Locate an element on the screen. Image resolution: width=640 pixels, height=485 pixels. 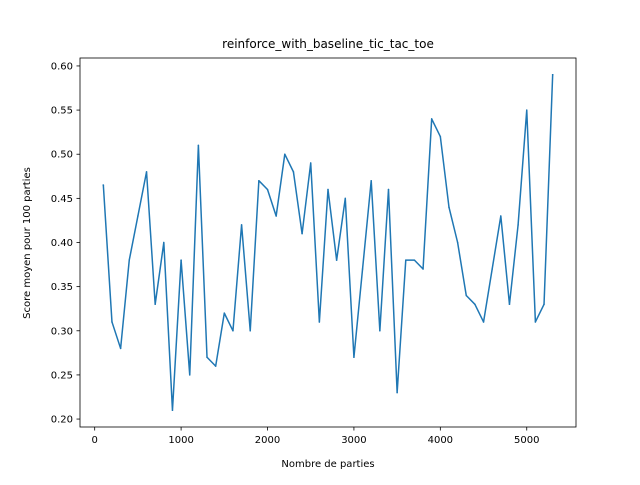
x-tick-label: 5000 is located at coordinates (526, 440).